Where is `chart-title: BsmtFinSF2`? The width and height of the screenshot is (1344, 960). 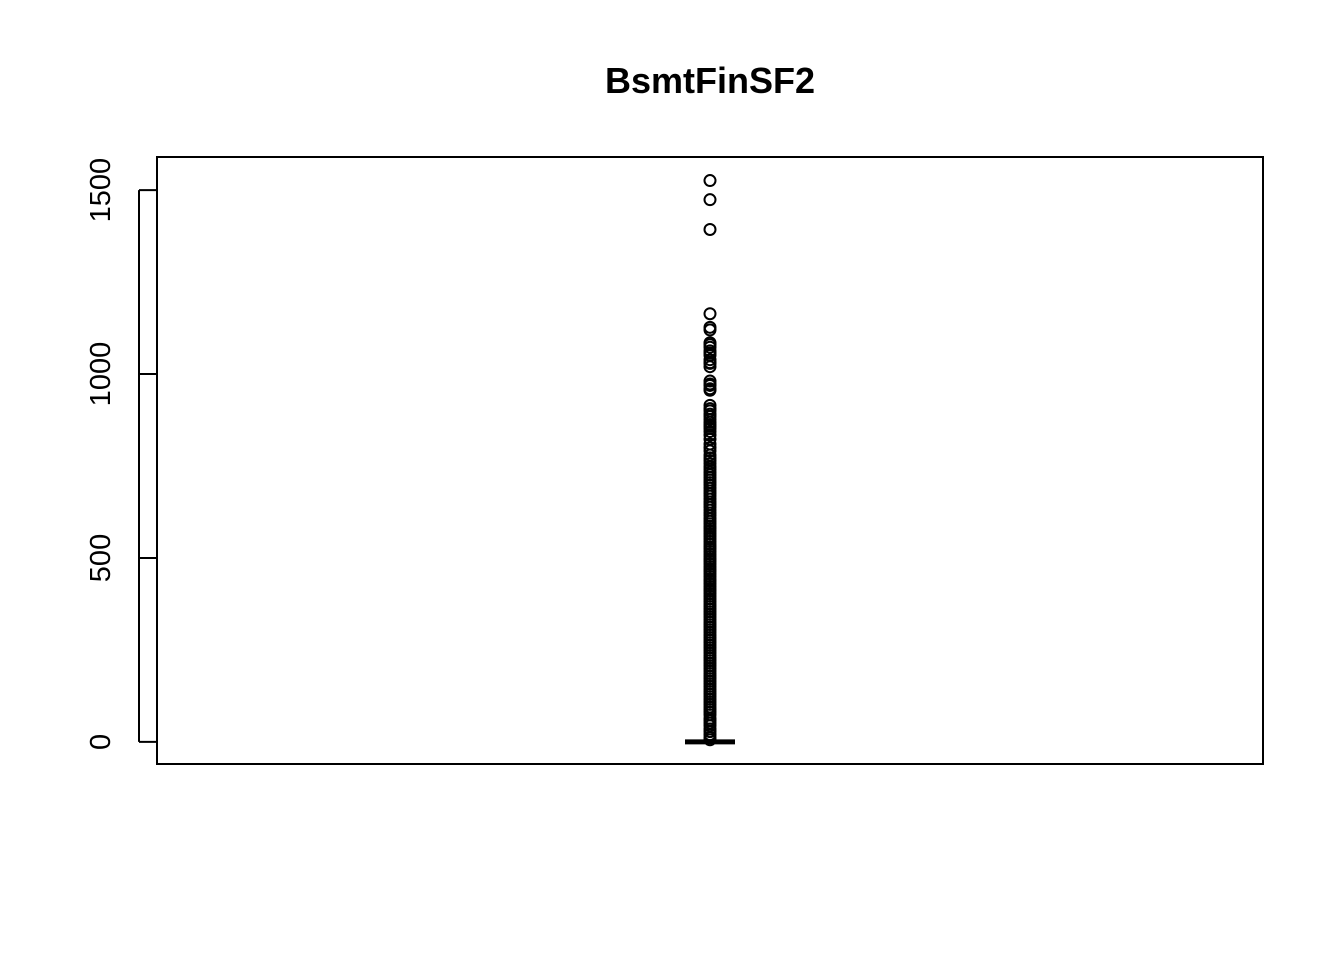 chart-title: BsmtFinSF2 is located at coordinates (710, 80).